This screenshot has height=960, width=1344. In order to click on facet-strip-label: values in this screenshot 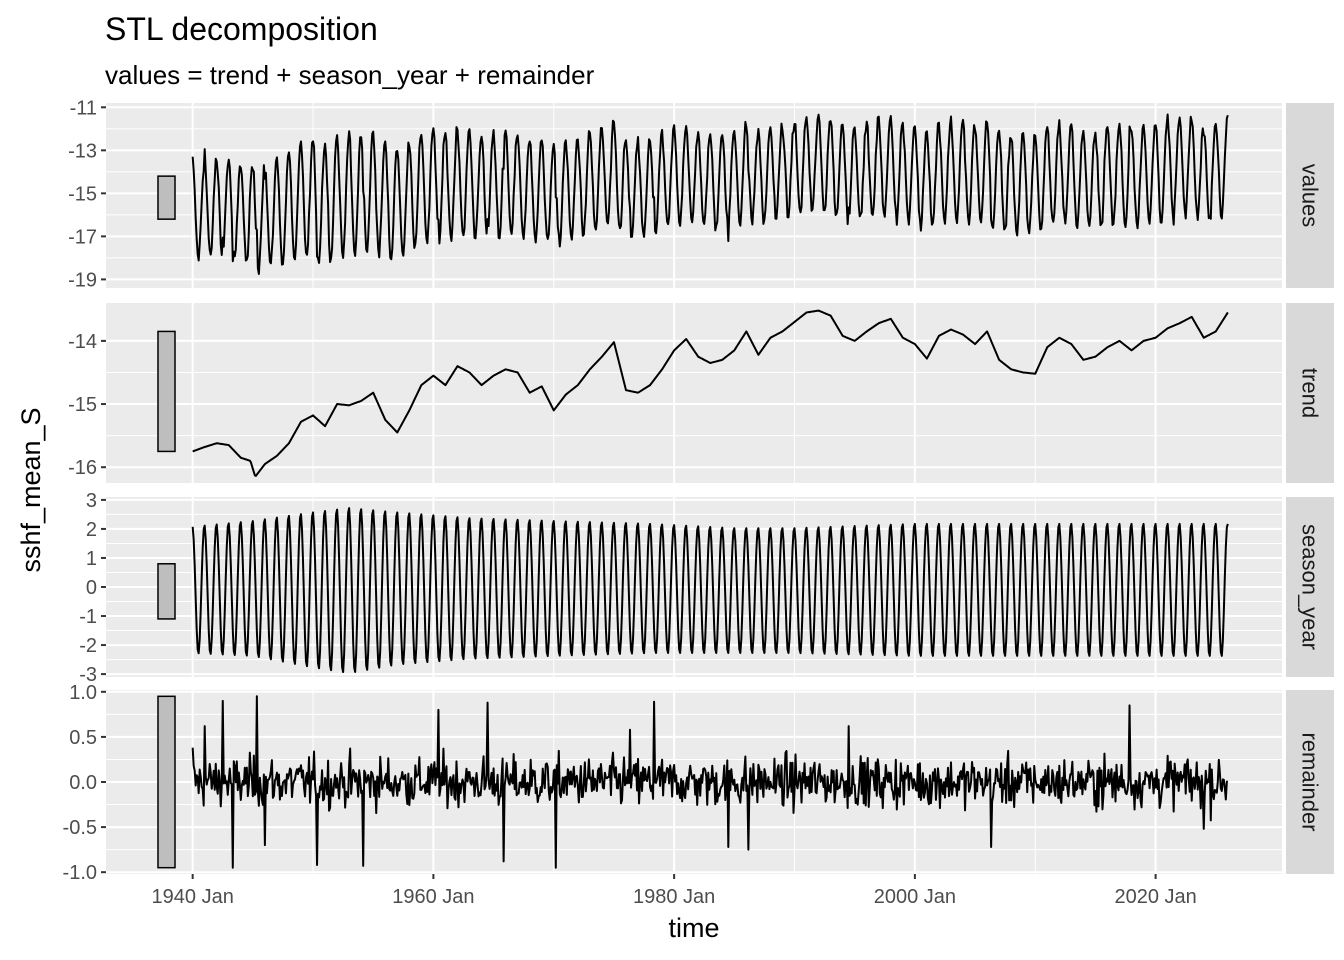, I will do `click(1310, 196)`.